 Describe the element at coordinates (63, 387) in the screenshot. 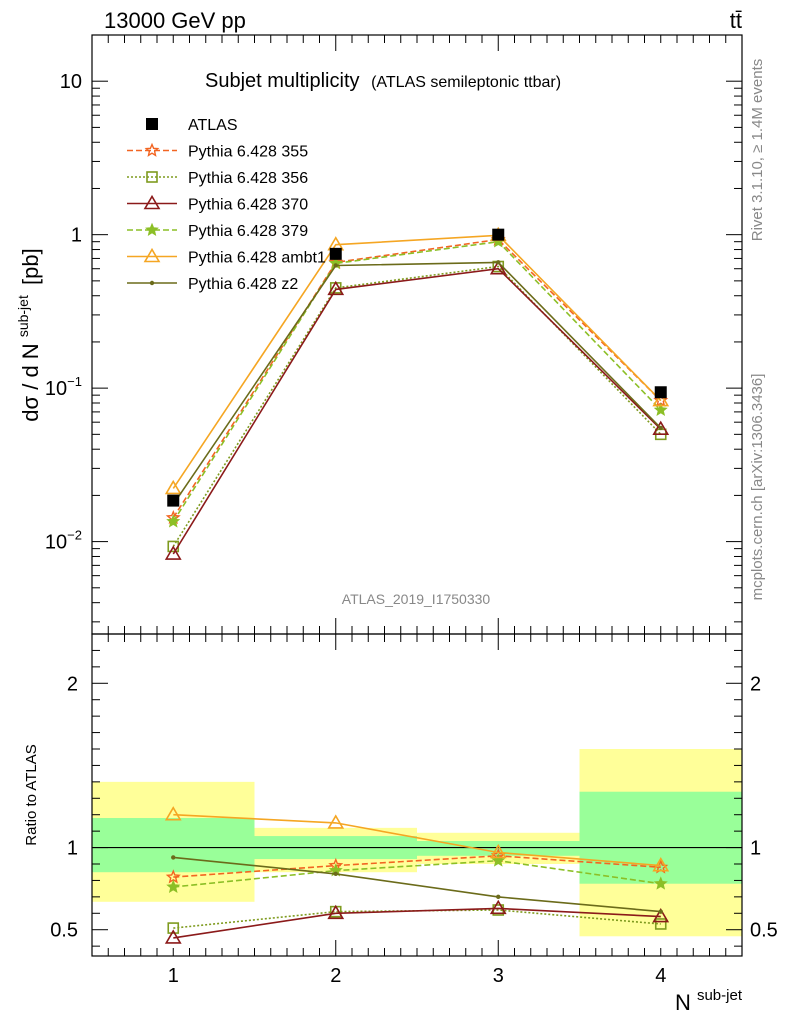

I see `y-tick-label: 10⁻¹` at that location.